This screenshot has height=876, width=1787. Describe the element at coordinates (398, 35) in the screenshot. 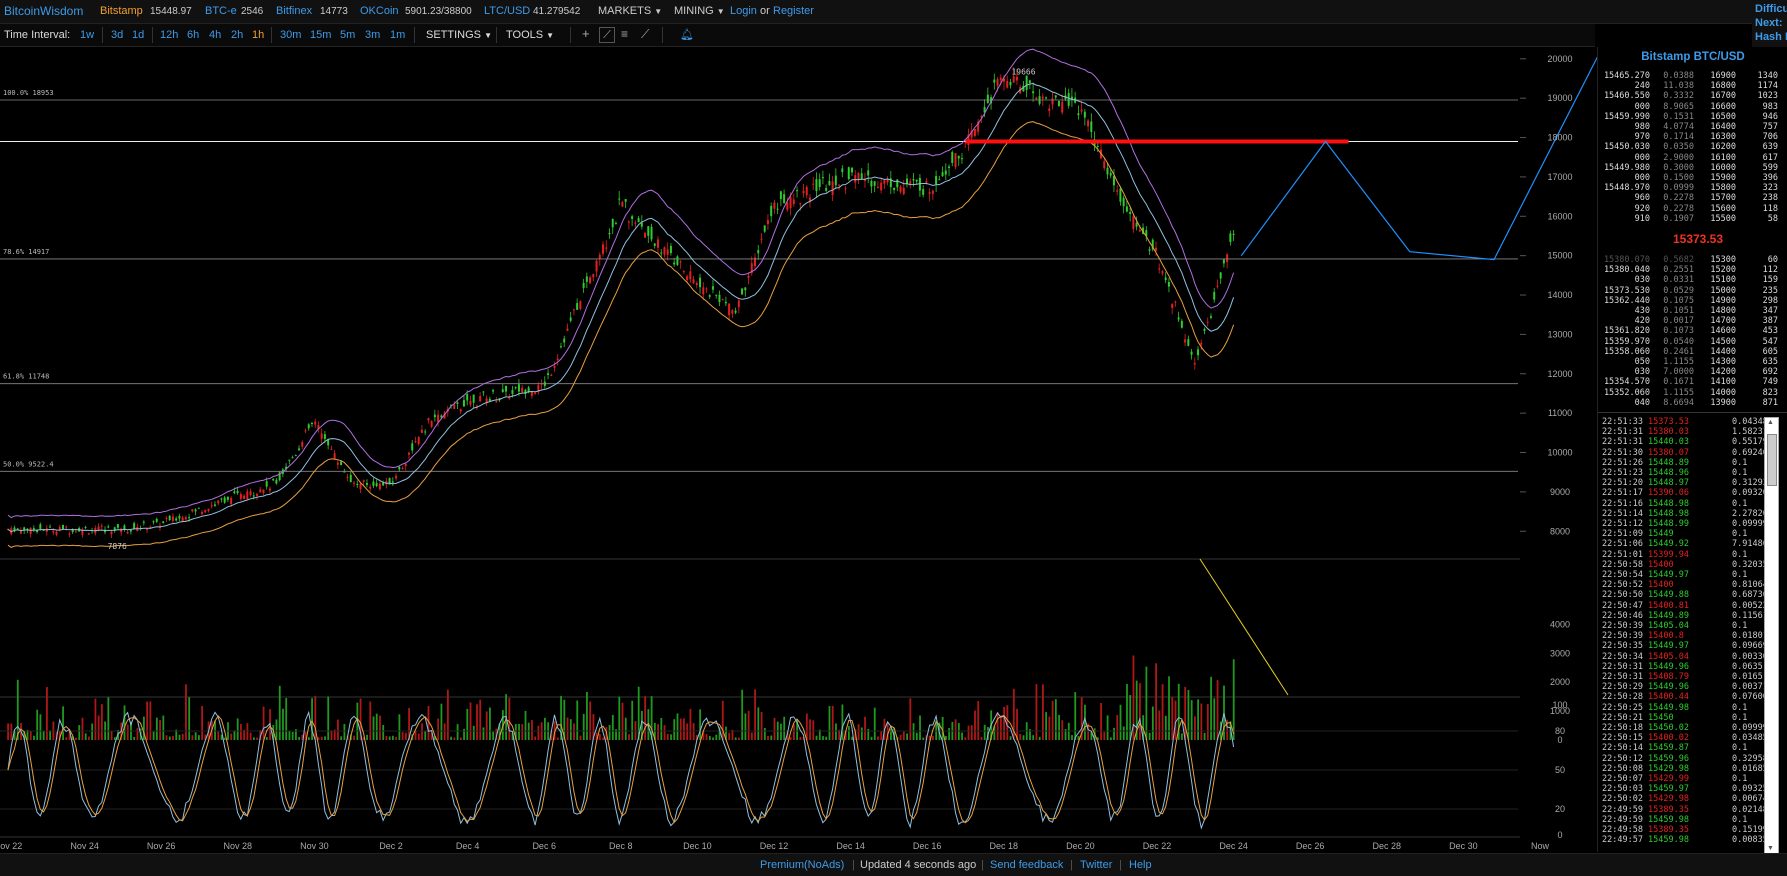

I see `interval-1m: 1m` at that location.